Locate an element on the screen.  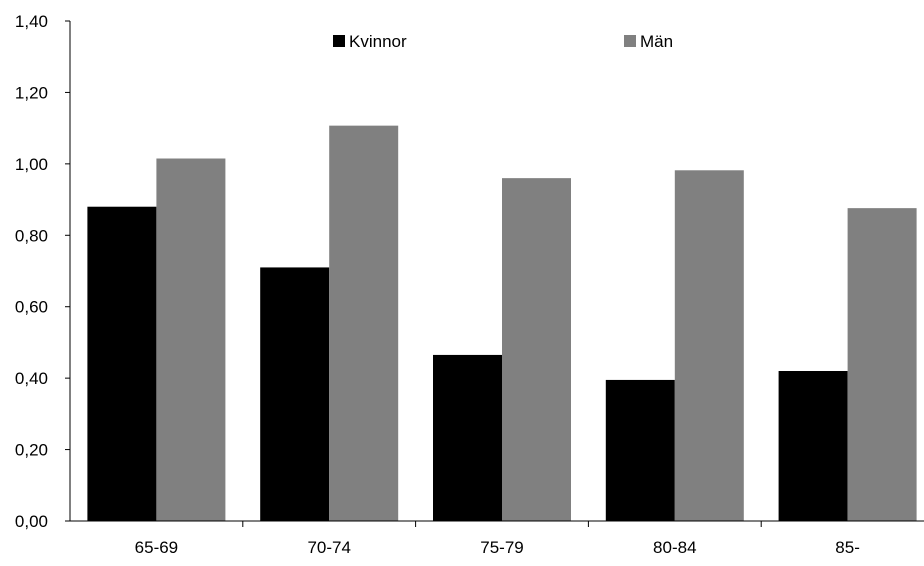
legend-swatch-kvinnor is located at coordinates (339, 41).